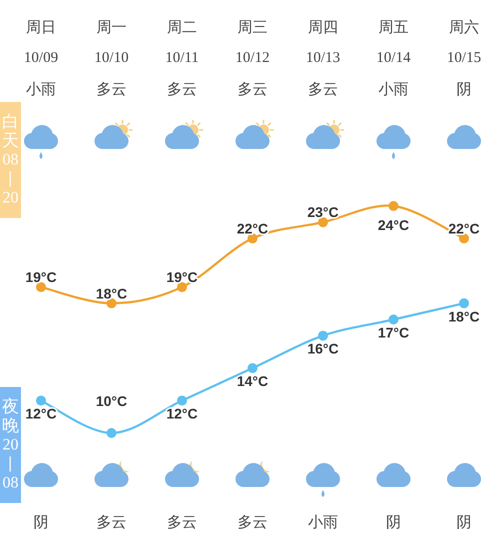 This screenshot has height=556, width=500. Describe the element at coordinates (323, 212) in the screenshot. I see `data-label: 23°C` at that location.